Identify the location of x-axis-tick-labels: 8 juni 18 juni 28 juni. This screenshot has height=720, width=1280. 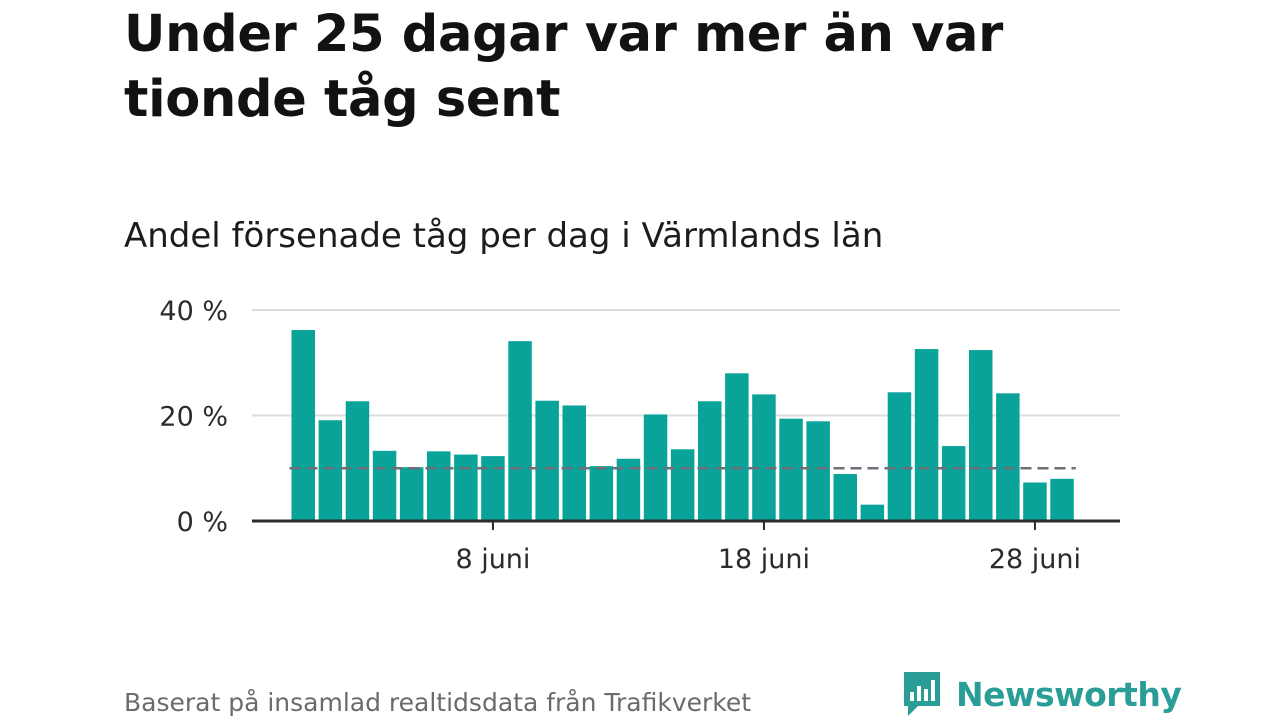
(768, 548).